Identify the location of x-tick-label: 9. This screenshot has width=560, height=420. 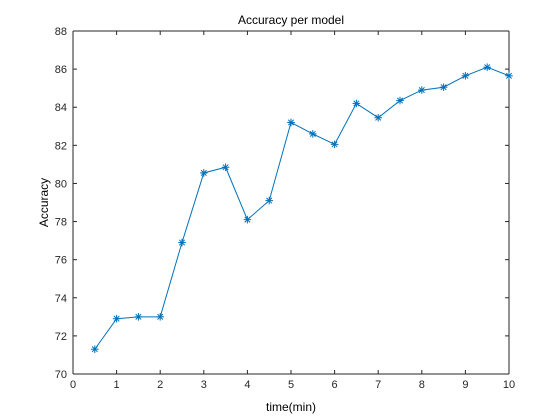
(465, 385).